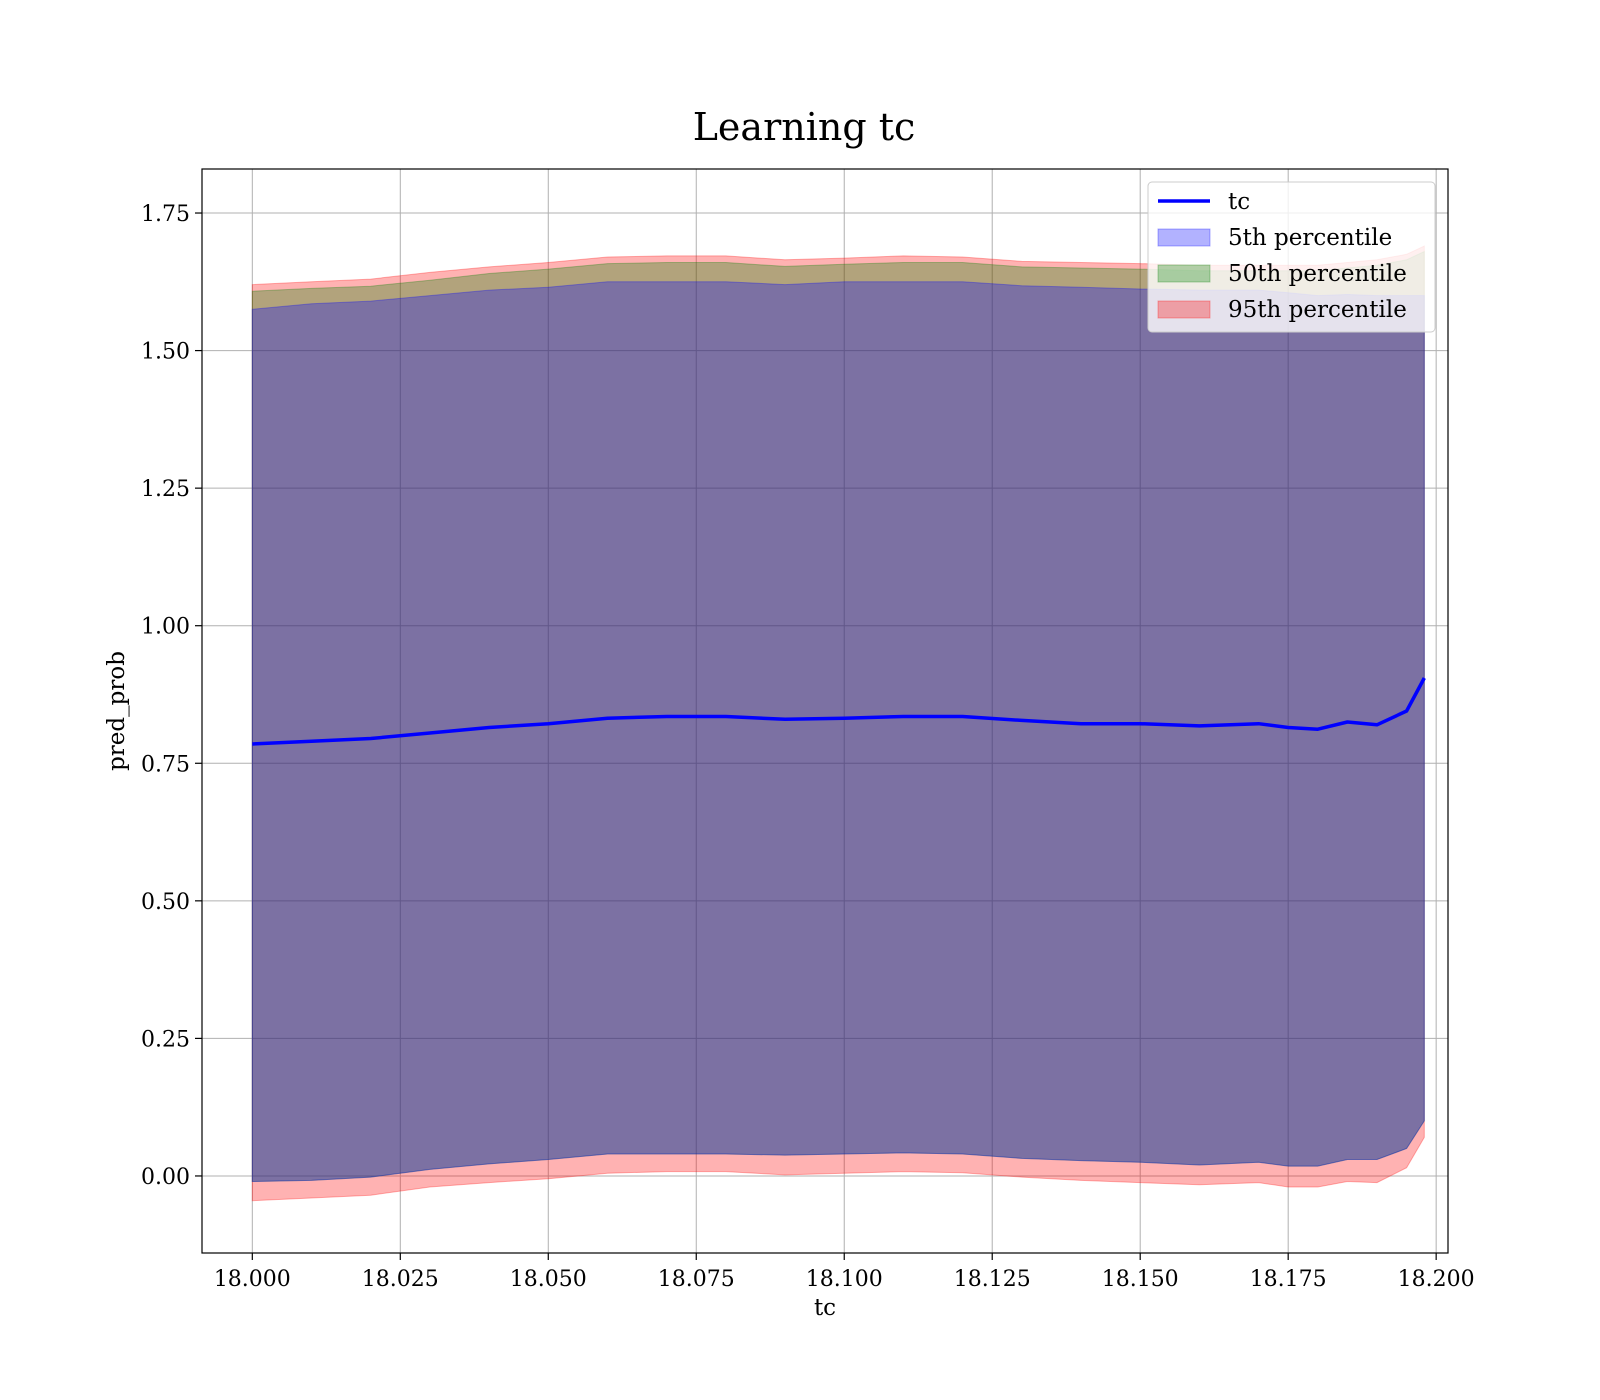 This screenshot has height=1400, width=1600. I want to click on x-tick-label: 18.075, so click(696, 1279).